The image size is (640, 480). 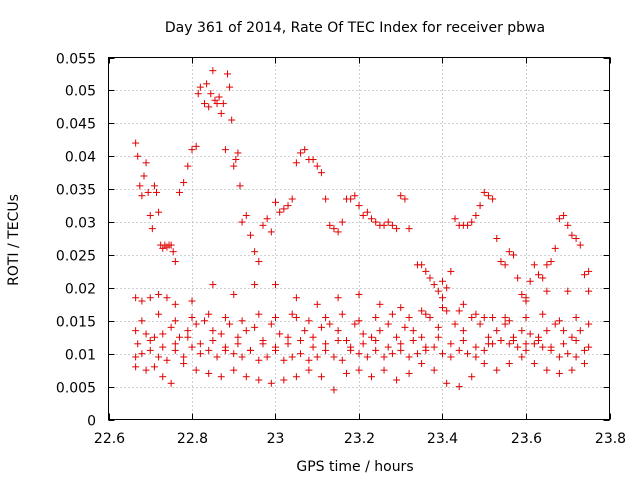 I want to click on y-tick-label: 0.035, so click(x=76, y=191).